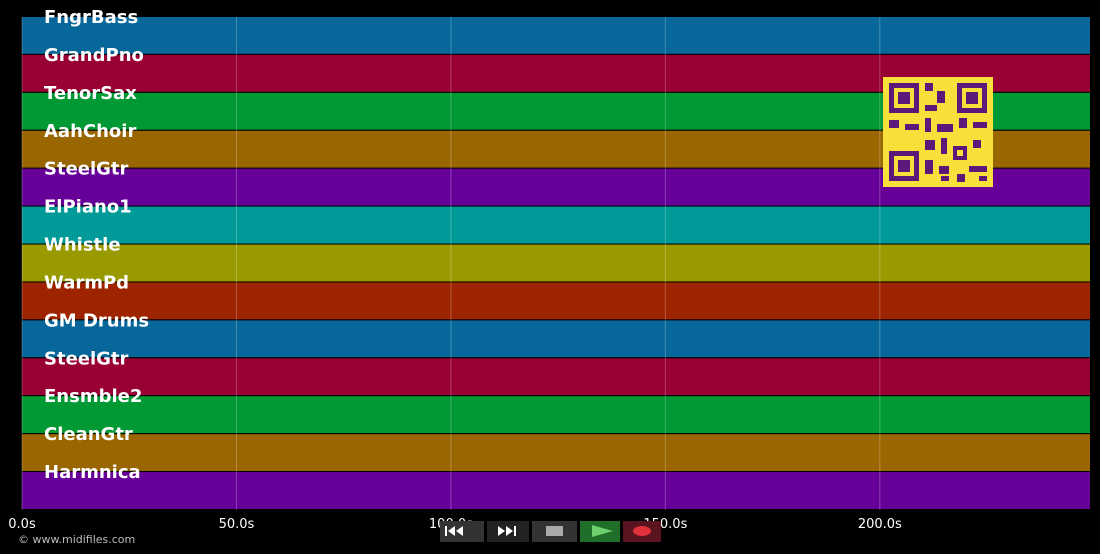 Image resolution: width=1100 pixels, height=554 pixels. Describe the element at coordinates (600, 531) in the screenshot. I see `play-button` at that location.